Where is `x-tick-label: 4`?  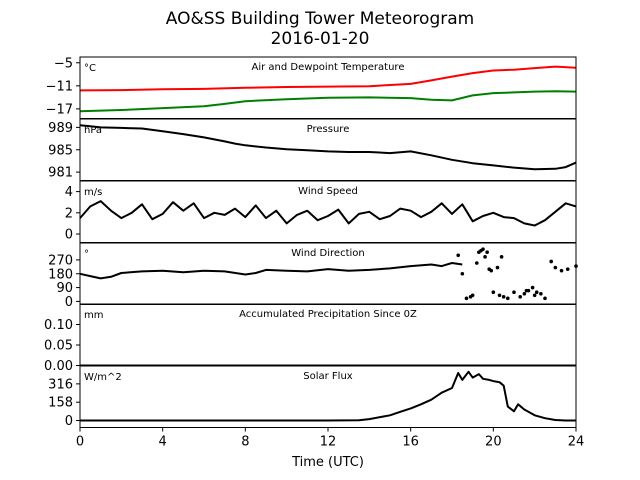
x-tick-label: 4 is located at coordinates (163, 442).